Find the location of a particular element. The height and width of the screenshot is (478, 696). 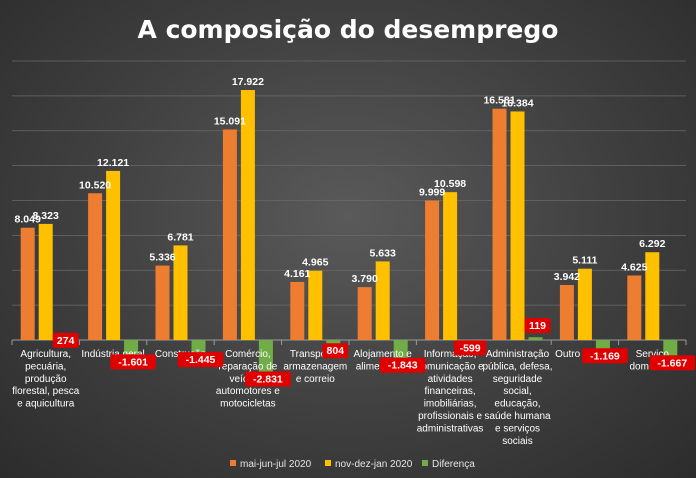

diff-label: -1.169 is located at coordinates (605, 356).